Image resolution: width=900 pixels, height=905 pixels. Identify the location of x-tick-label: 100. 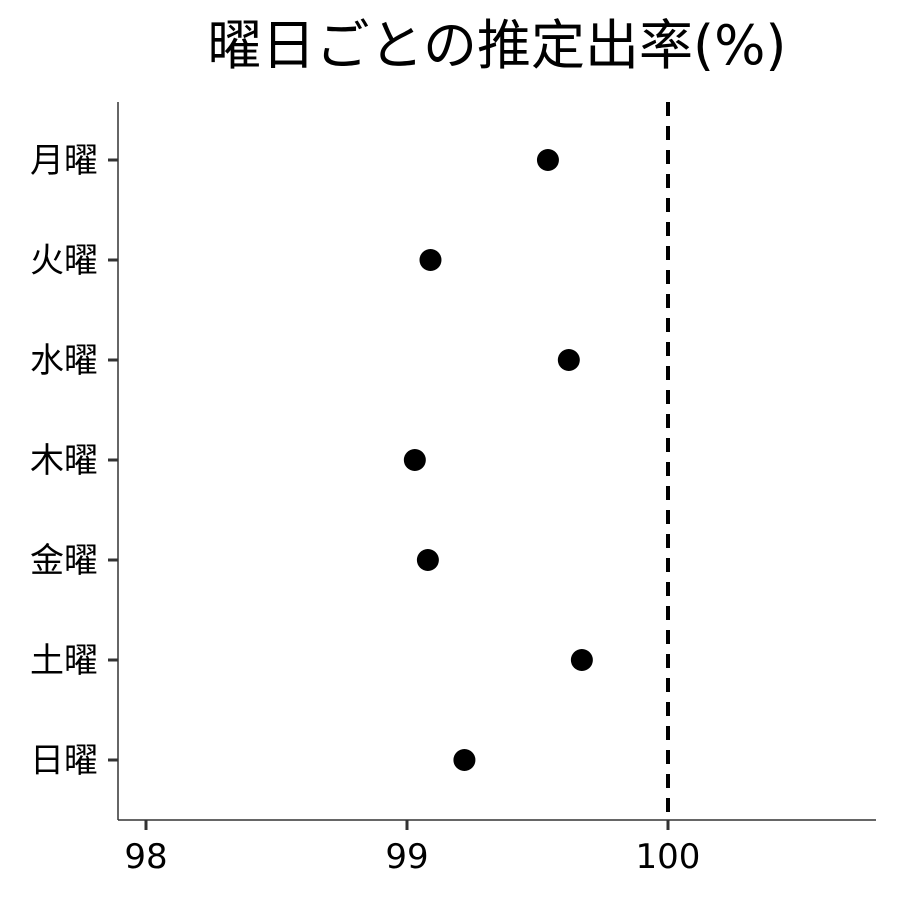
(668, 857).